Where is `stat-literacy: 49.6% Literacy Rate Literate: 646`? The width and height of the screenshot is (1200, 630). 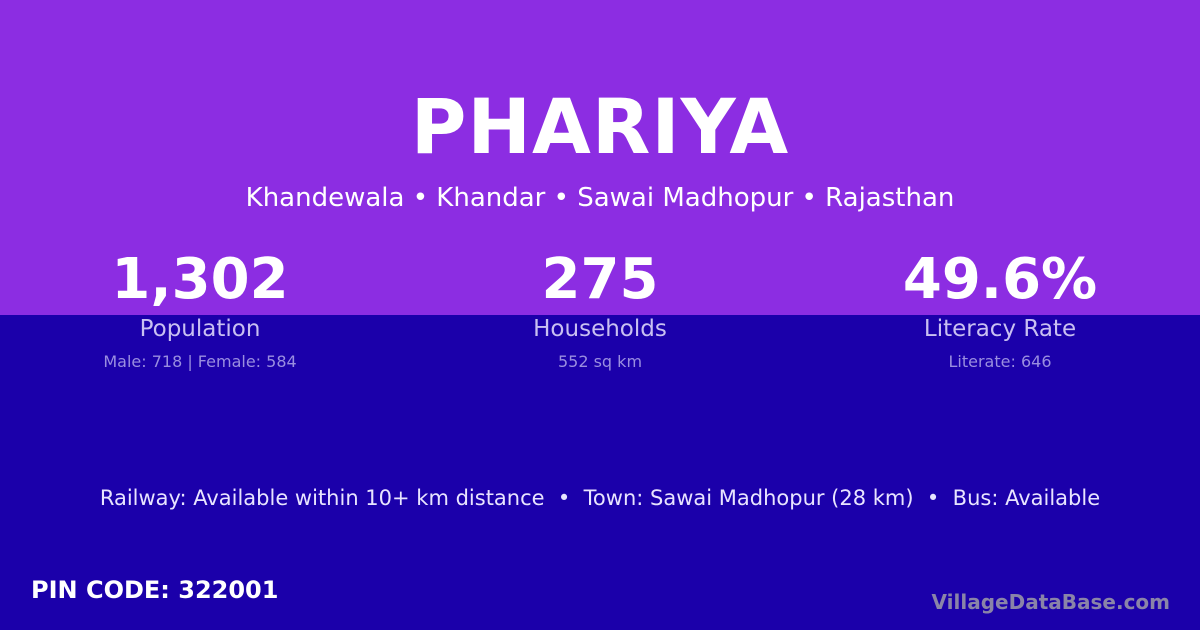
stat-literacy: 49.6% Literacy Rate Literate: 646 is located at coordinates (1000, 309).